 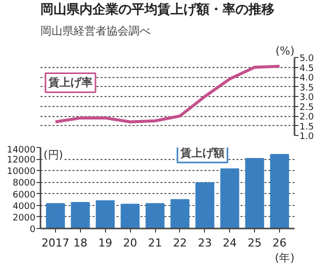 What do you see at coordinates (24, 207) in the screenshot?
I see `y-tick-label: 4000` at bounding box center [24, 207].